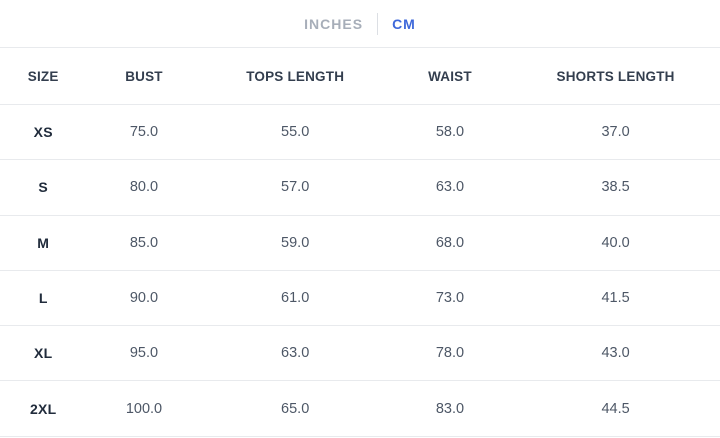  I want to click on column-header-tops-length: TOPS LENGTH, so click(295, 76).